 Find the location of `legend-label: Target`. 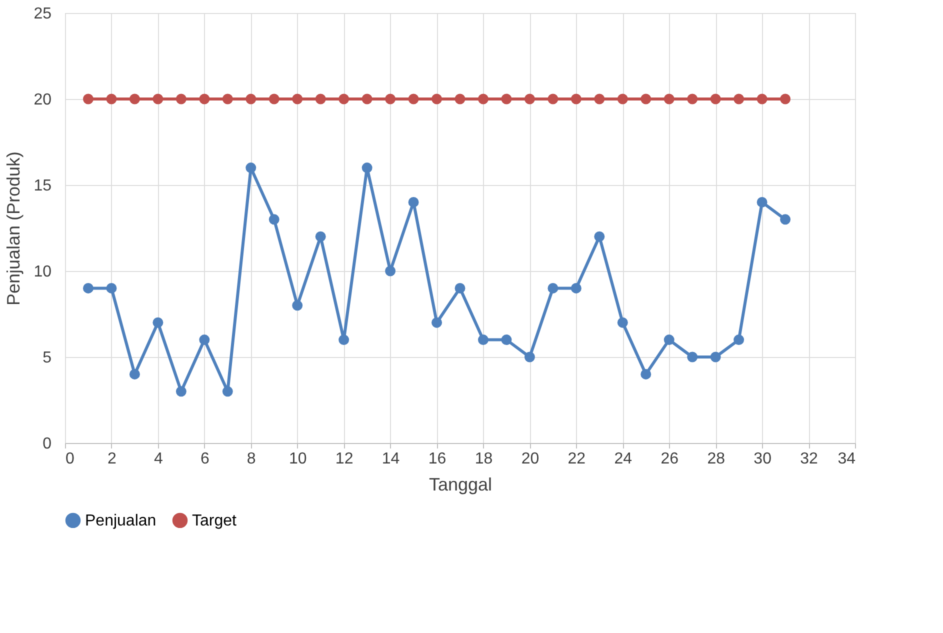

legend-label: Target is located at coordinates (215, 521).